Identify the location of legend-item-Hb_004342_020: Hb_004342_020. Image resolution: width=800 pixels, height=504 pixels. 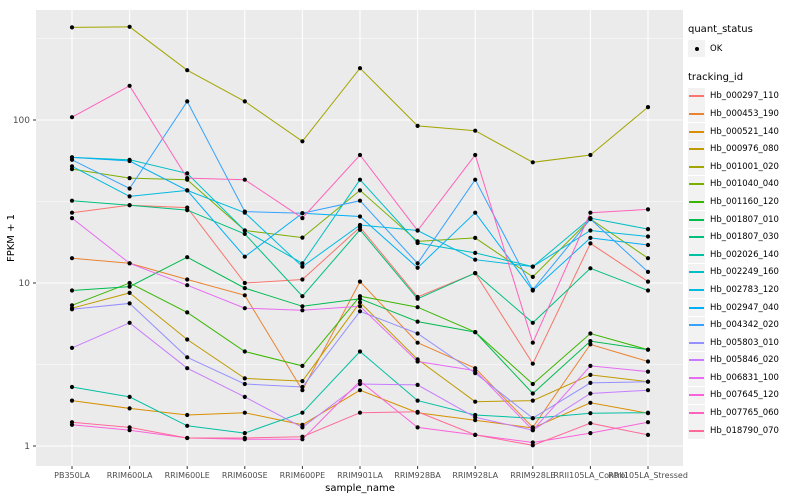
(744, 325).